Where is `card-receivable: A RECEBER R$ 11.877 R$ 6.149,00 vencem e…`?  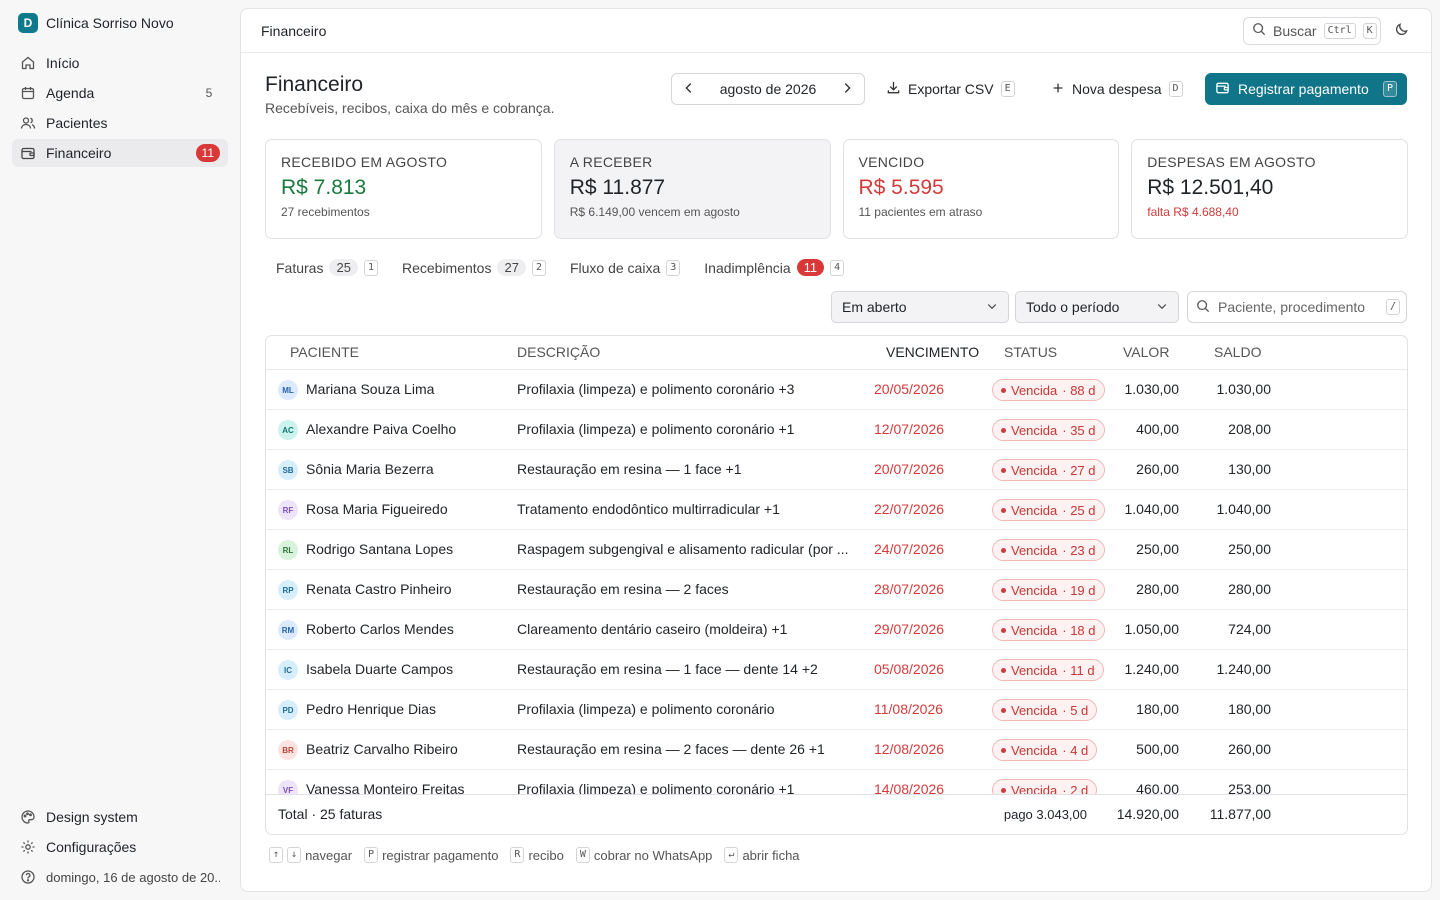
card-receivable: A RECEBER R$ 11.877 R$ 6.149,00 vencem e… is located at coordinates (692, 189).